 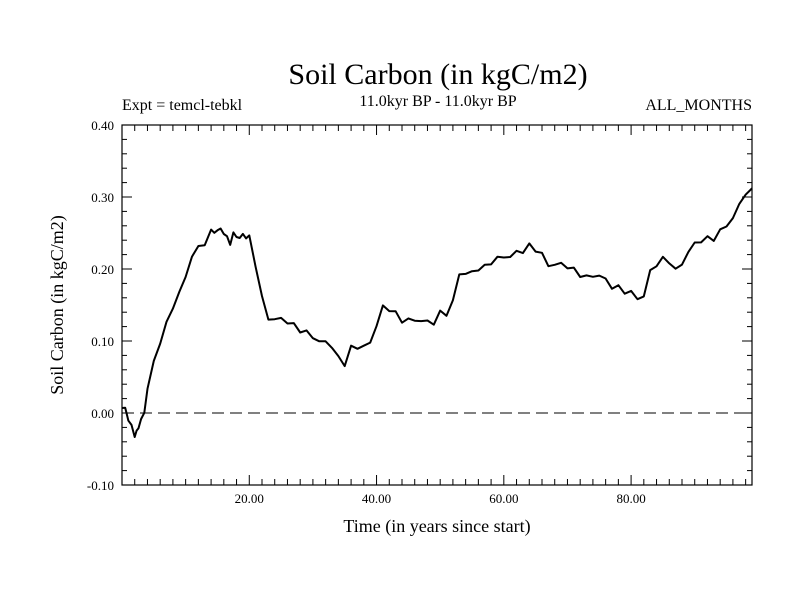 I want to click on y-tick-label: 0.00, so click(x=102, y=413).